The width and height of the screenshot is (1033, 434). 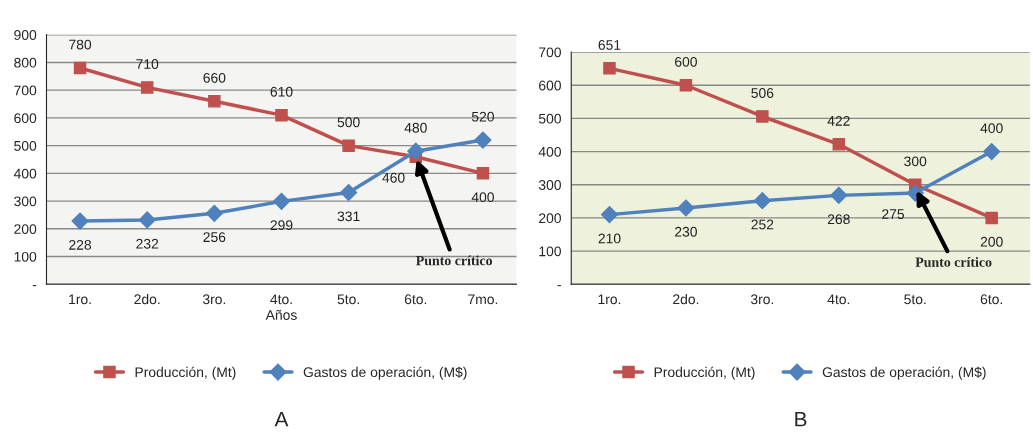 I want to click on x-tick-label: 7mo., so click(x=483, y=299).